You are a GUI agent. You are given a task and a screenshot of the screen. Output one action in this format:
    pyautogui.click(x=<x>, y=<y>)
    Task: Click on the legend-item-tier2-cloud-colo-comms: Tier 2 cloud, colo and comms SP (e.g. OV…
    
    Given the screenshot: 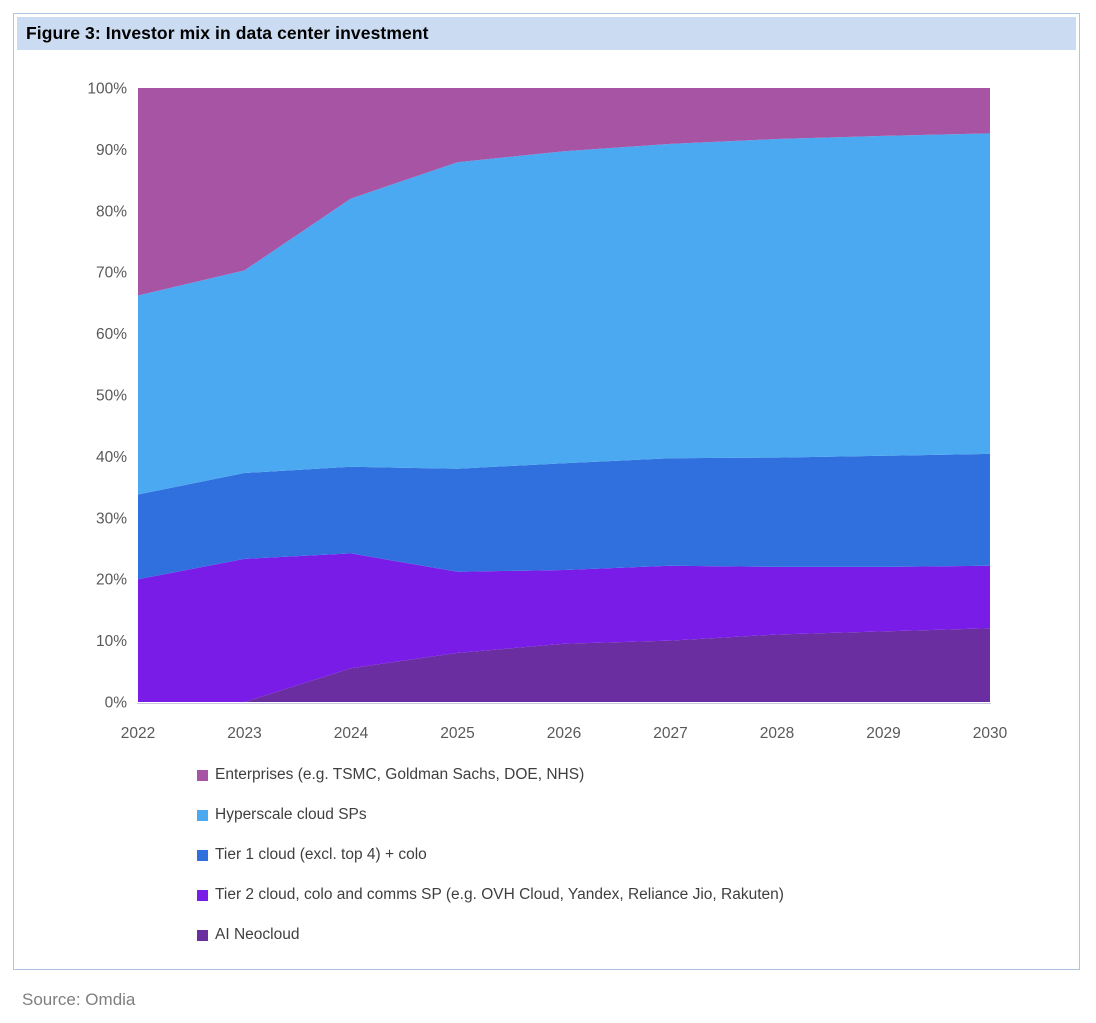 What is the action you would take?
    pyautogui.click(x=490, y=895)
    